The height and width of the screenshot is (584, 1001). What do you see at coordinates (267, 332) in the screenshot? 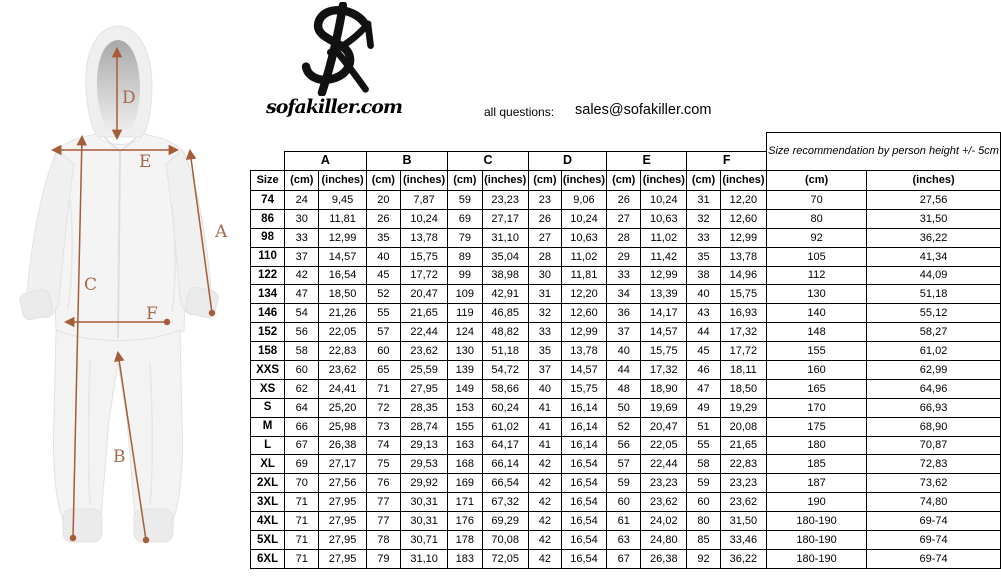
I see `size-label: 152` at bounding box center [267, 332].